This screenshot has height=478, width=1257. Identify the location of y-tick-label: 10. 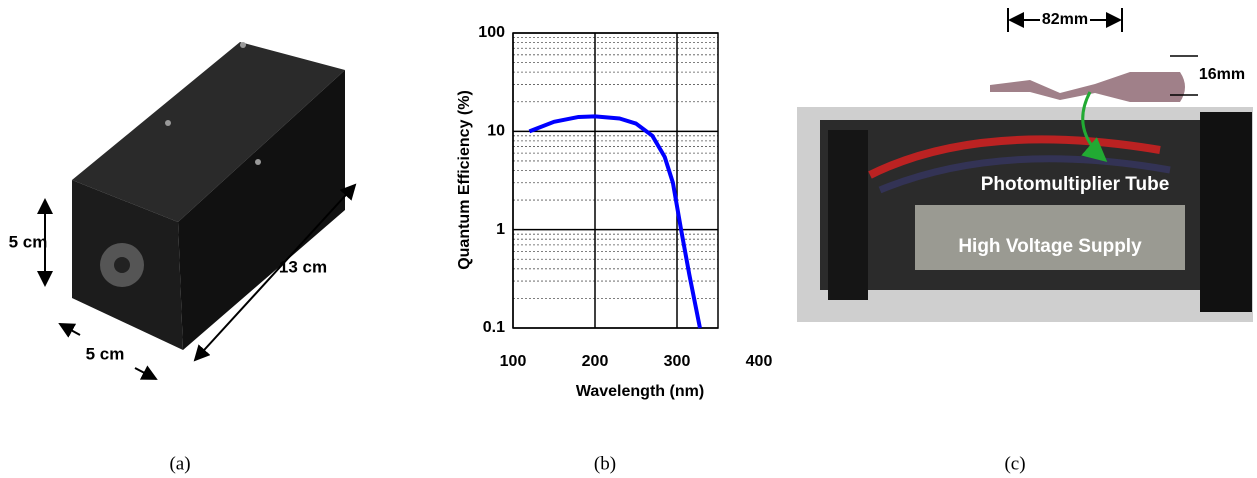
(496, 131).